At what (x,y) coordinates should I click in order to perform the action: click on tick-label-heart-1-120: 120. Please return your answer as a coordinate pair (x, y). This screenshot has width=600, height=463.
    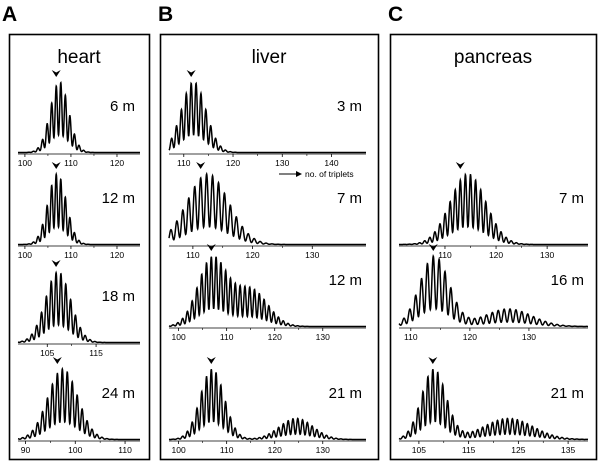
    Looking at the image, I should click on (117, 163).